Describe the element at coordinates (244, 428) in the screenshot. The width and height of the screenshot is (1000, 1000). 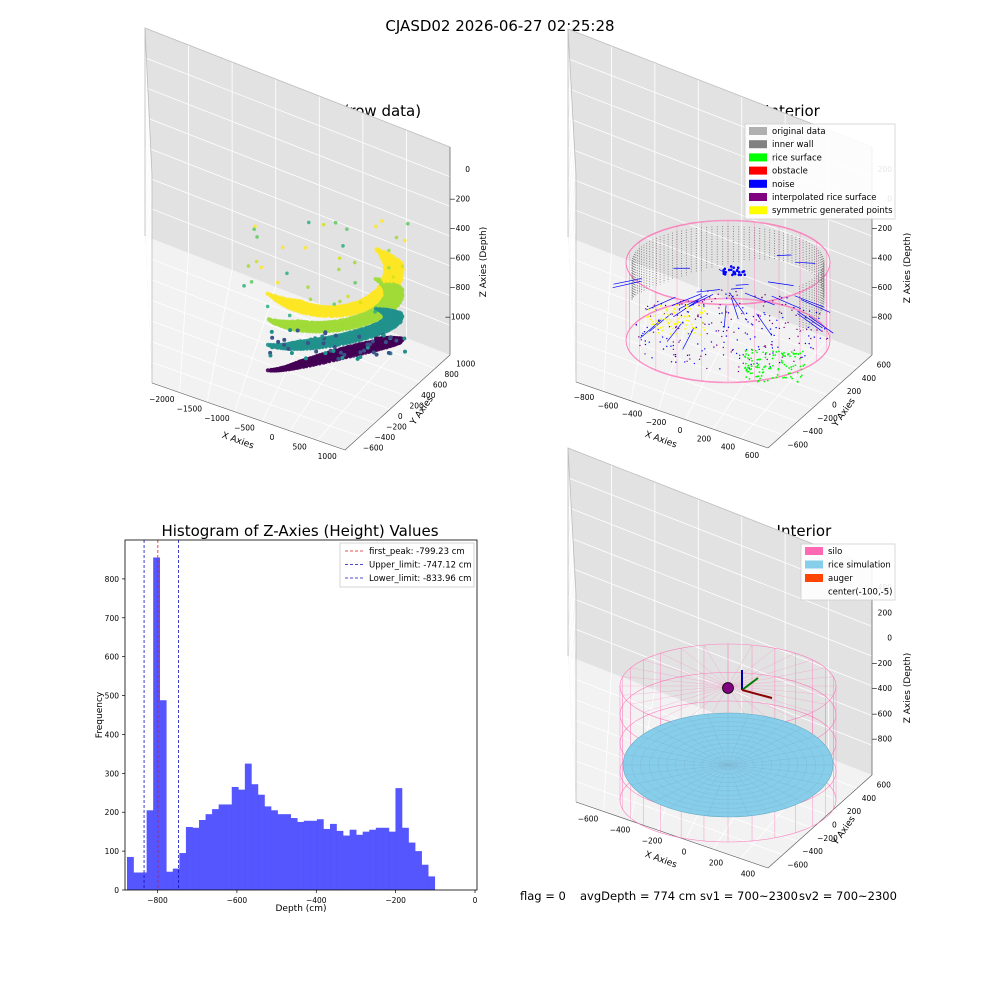
I see `x-tick-label: −500` at that location.